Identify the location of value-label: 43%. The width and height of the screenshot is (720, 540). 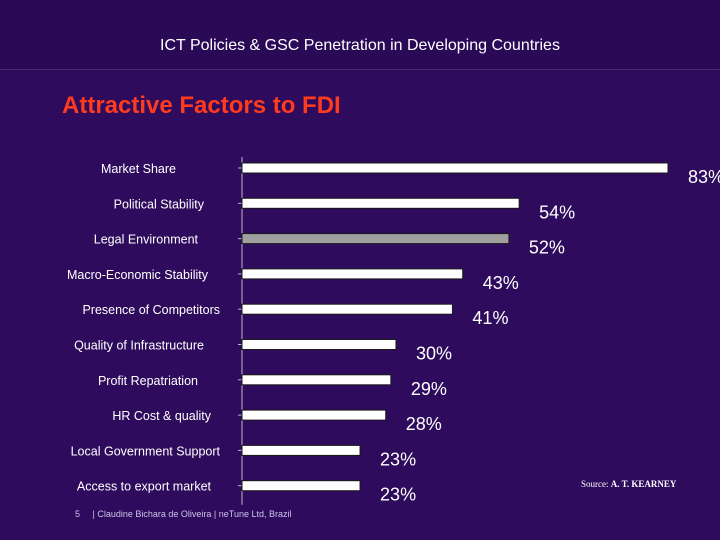
(501, 283).